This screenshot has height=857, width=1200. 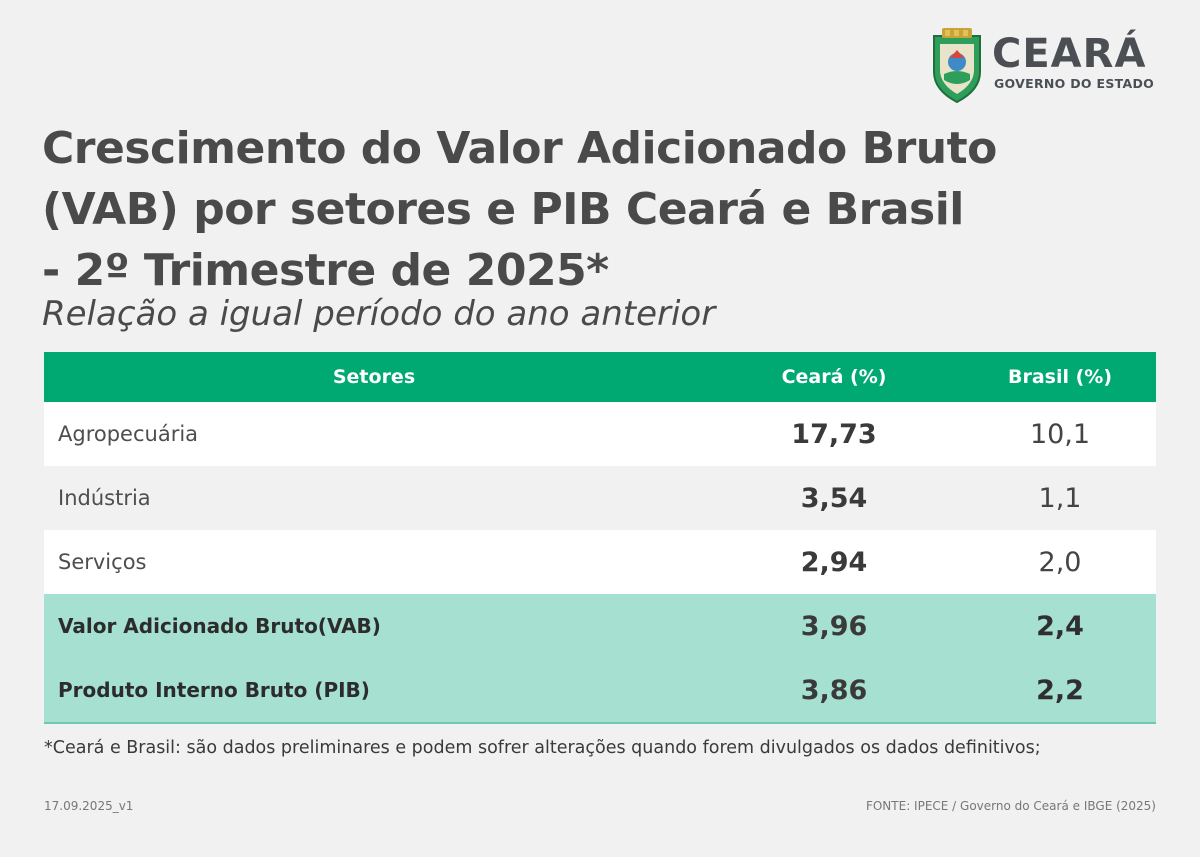 I want to click on logo-title: CEARÁ, so click(x=1069, y=54).